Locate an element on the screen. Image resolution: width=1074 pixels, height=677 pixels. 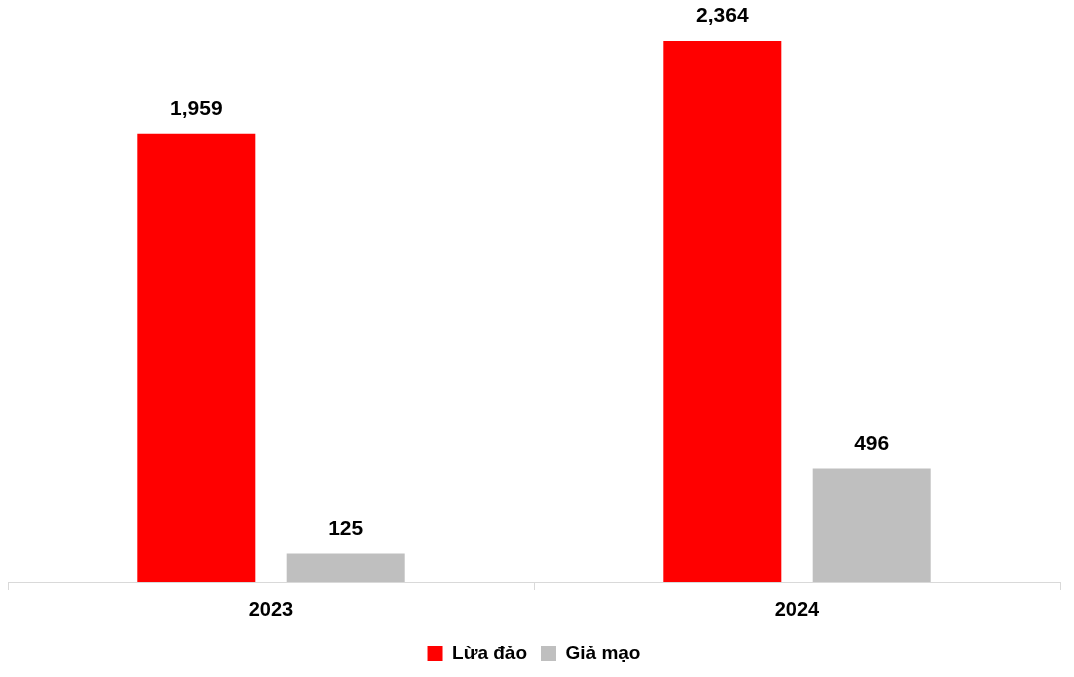
legend-label: Lừa đảo is located at coordinates (490, 652).